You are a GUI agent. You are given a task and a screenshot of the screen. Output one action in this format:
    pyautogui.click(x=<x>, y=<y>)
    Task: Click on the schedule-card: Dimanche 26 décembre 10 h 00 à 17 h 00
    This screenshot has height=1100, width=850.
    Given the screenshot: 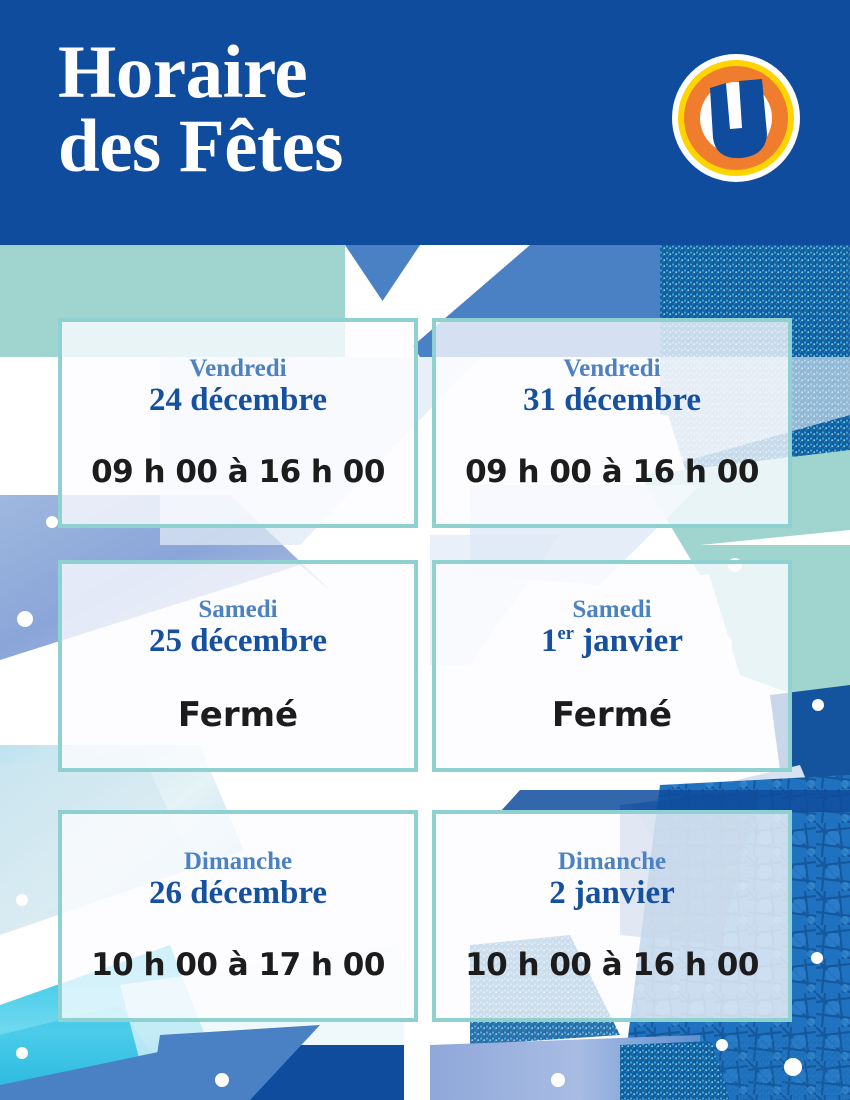 What is the action you would take?
    pyautogui.click(x=238, y=916)
    